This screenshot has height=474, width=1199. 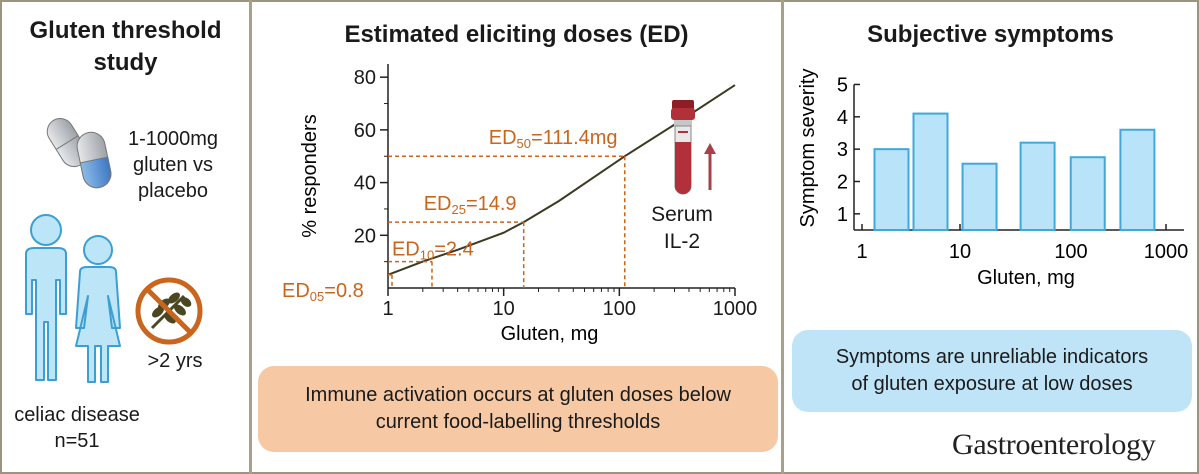 I want to click on symptoms-title: Subjective symptoms, so click(x=990, y=34).